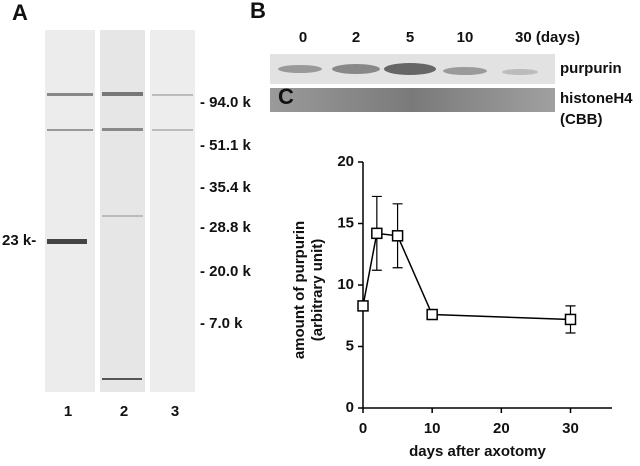 The width and height of the screenshot is (640, 466). What do you see at coordinates (356, 37) in the screenshot?
I see `day-label: 2` at bounding box center [356, 37].